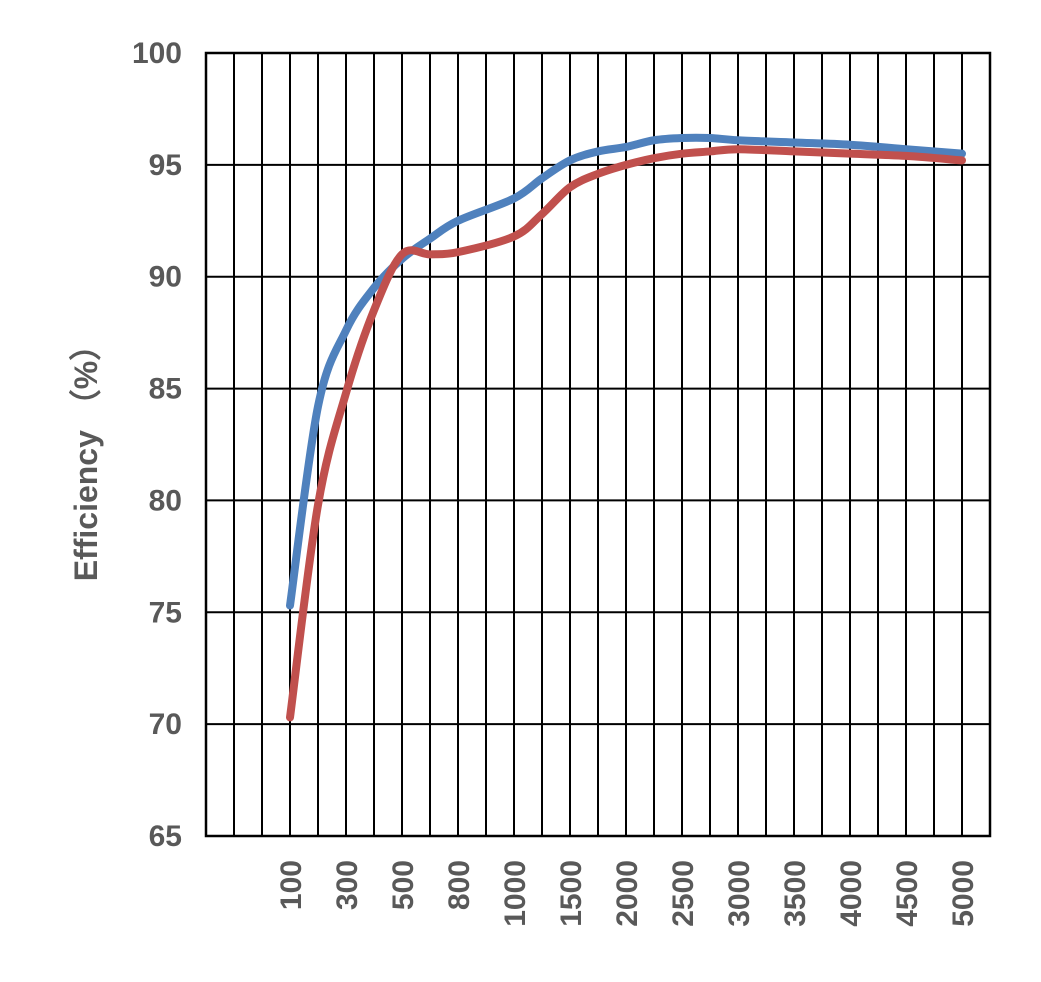  What do you see at coordinates (739, 893) in the screenshot?
I see `x-tick-label: 3000` at bounding box center [739, 893].